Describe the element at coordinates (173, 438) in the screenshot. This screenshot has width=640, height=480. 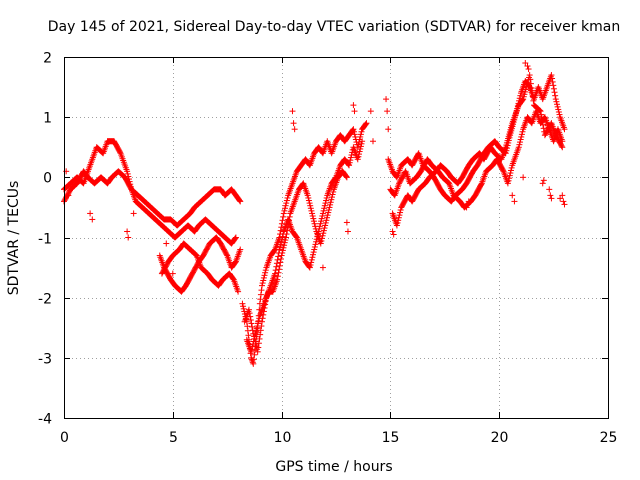
I see `x-tick-label: 5` at that location.